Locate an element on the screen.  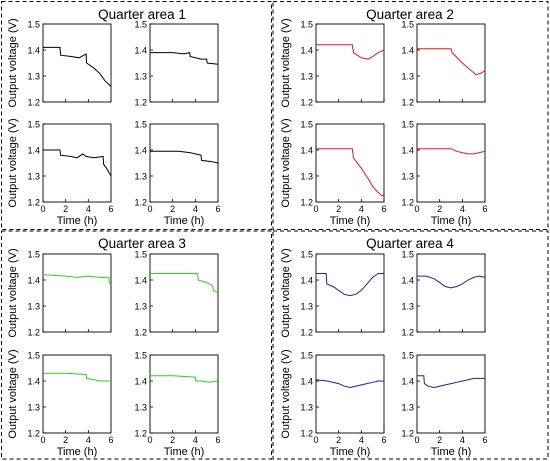
quarter-2-title: Quarter area 2 is located at coordinates (410, 14).